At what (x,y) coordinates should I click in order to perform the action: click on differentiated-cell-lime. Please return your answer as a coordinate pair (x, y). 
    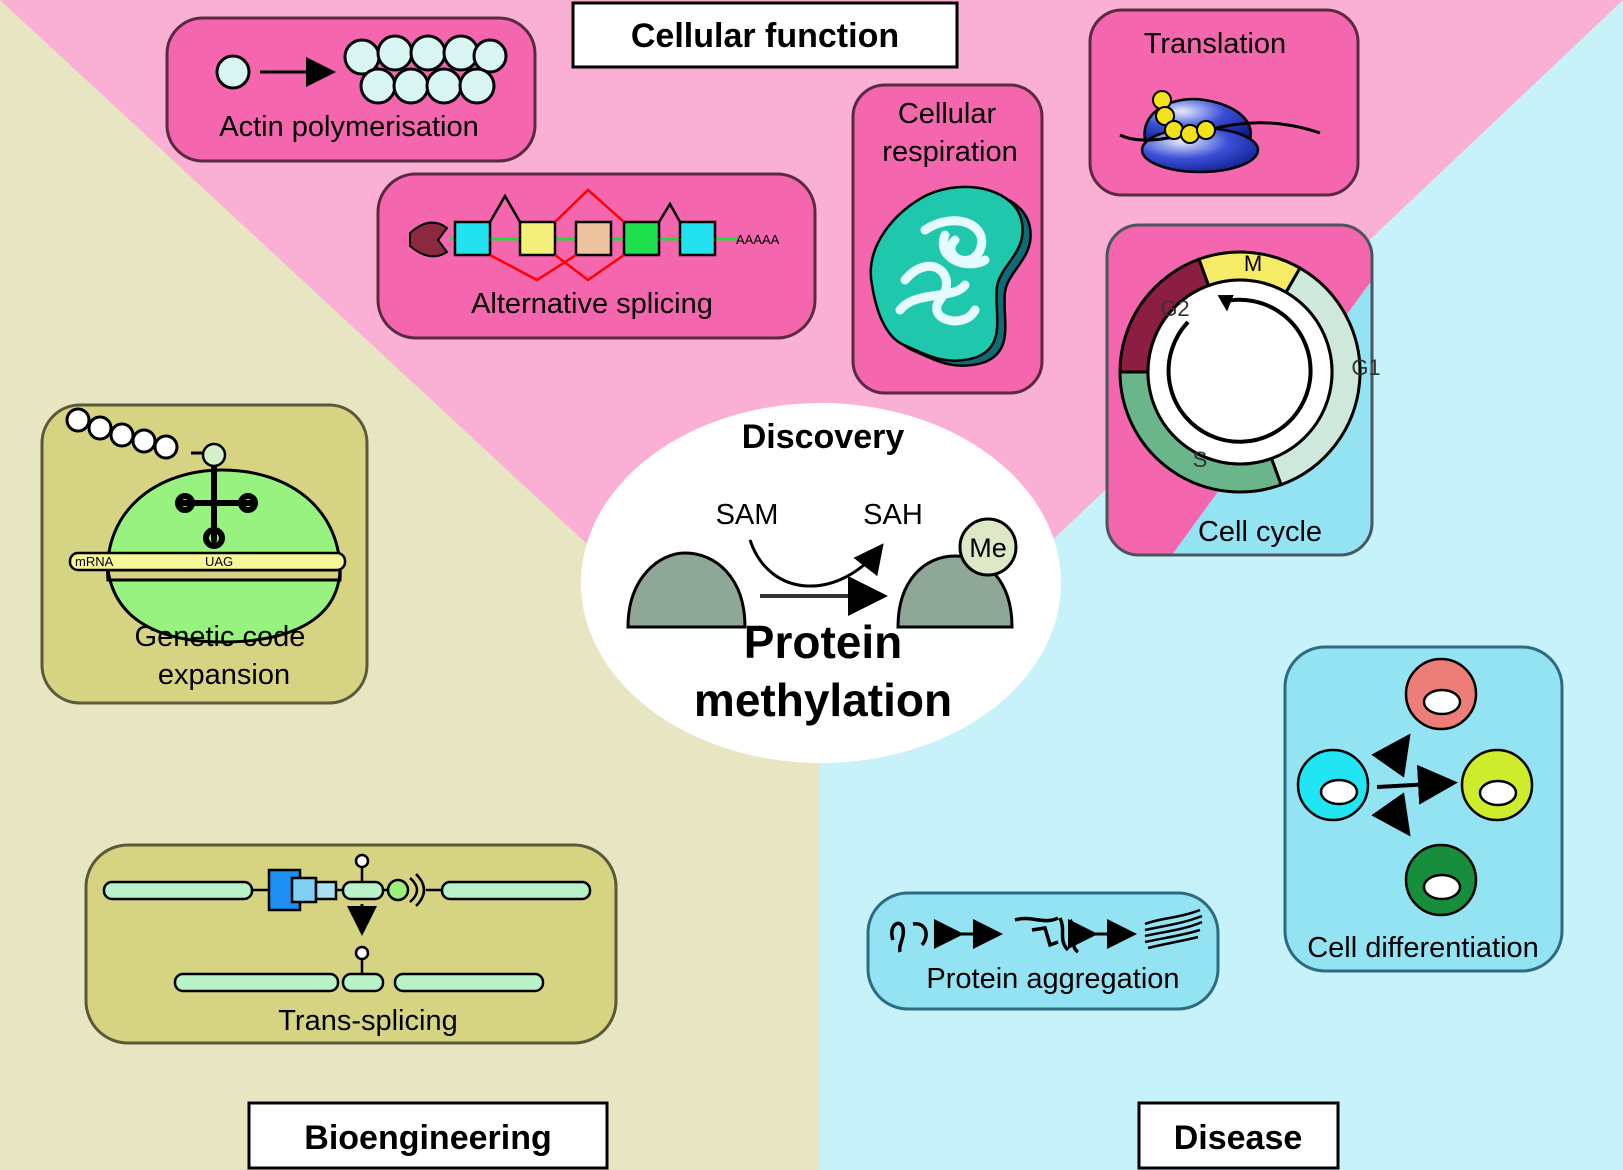
    Looking at the image, I should click on (1497, 785).